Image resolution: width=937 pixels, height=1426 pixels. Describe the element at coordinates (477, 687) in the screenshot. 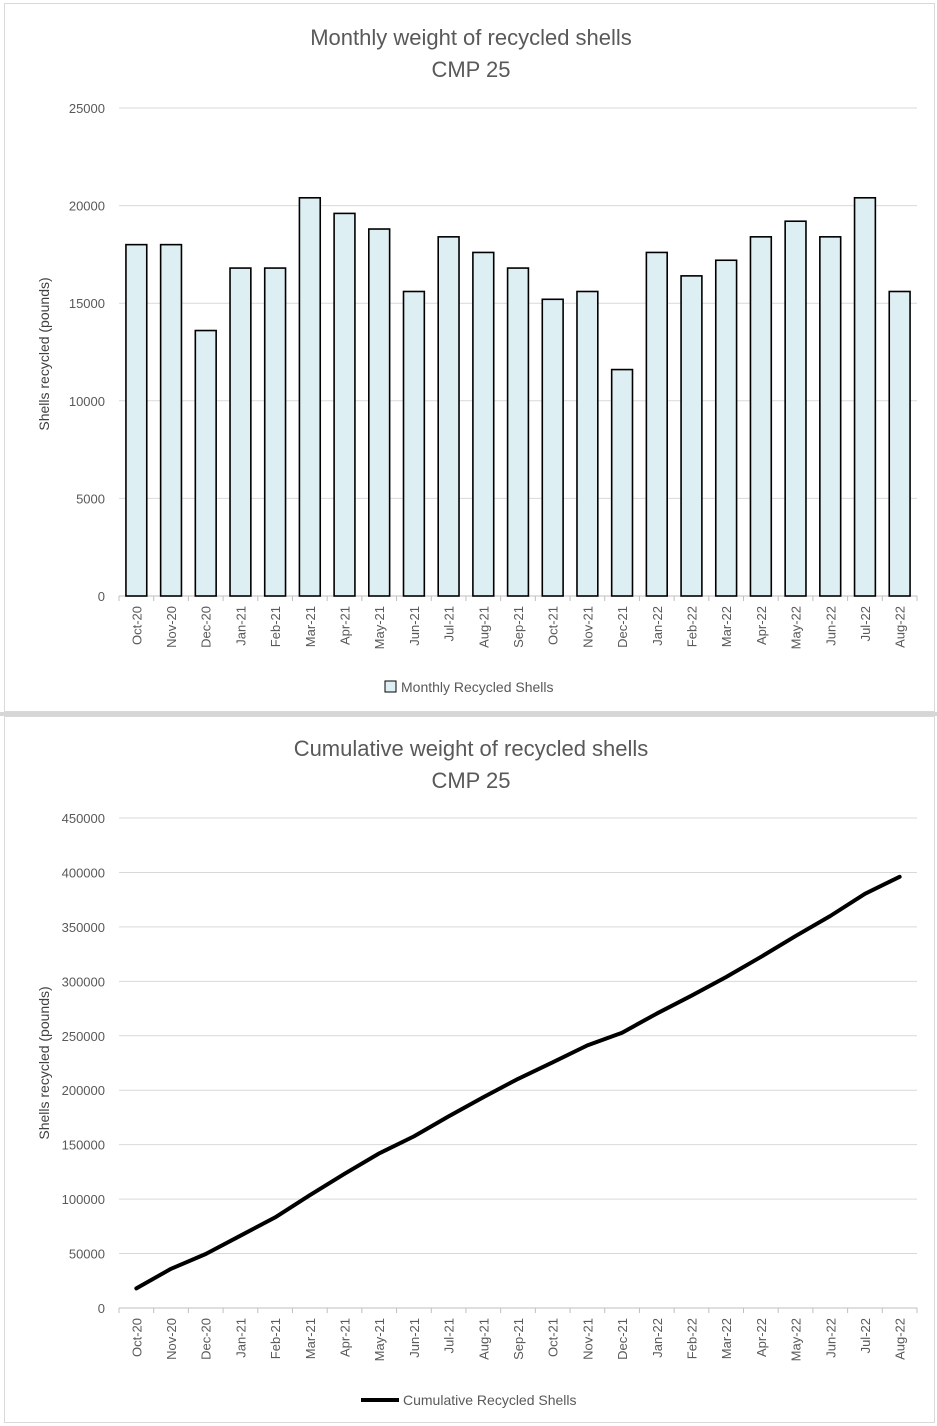

I see `legend-label-monthly: Monthly Recycled Shells` at that location.